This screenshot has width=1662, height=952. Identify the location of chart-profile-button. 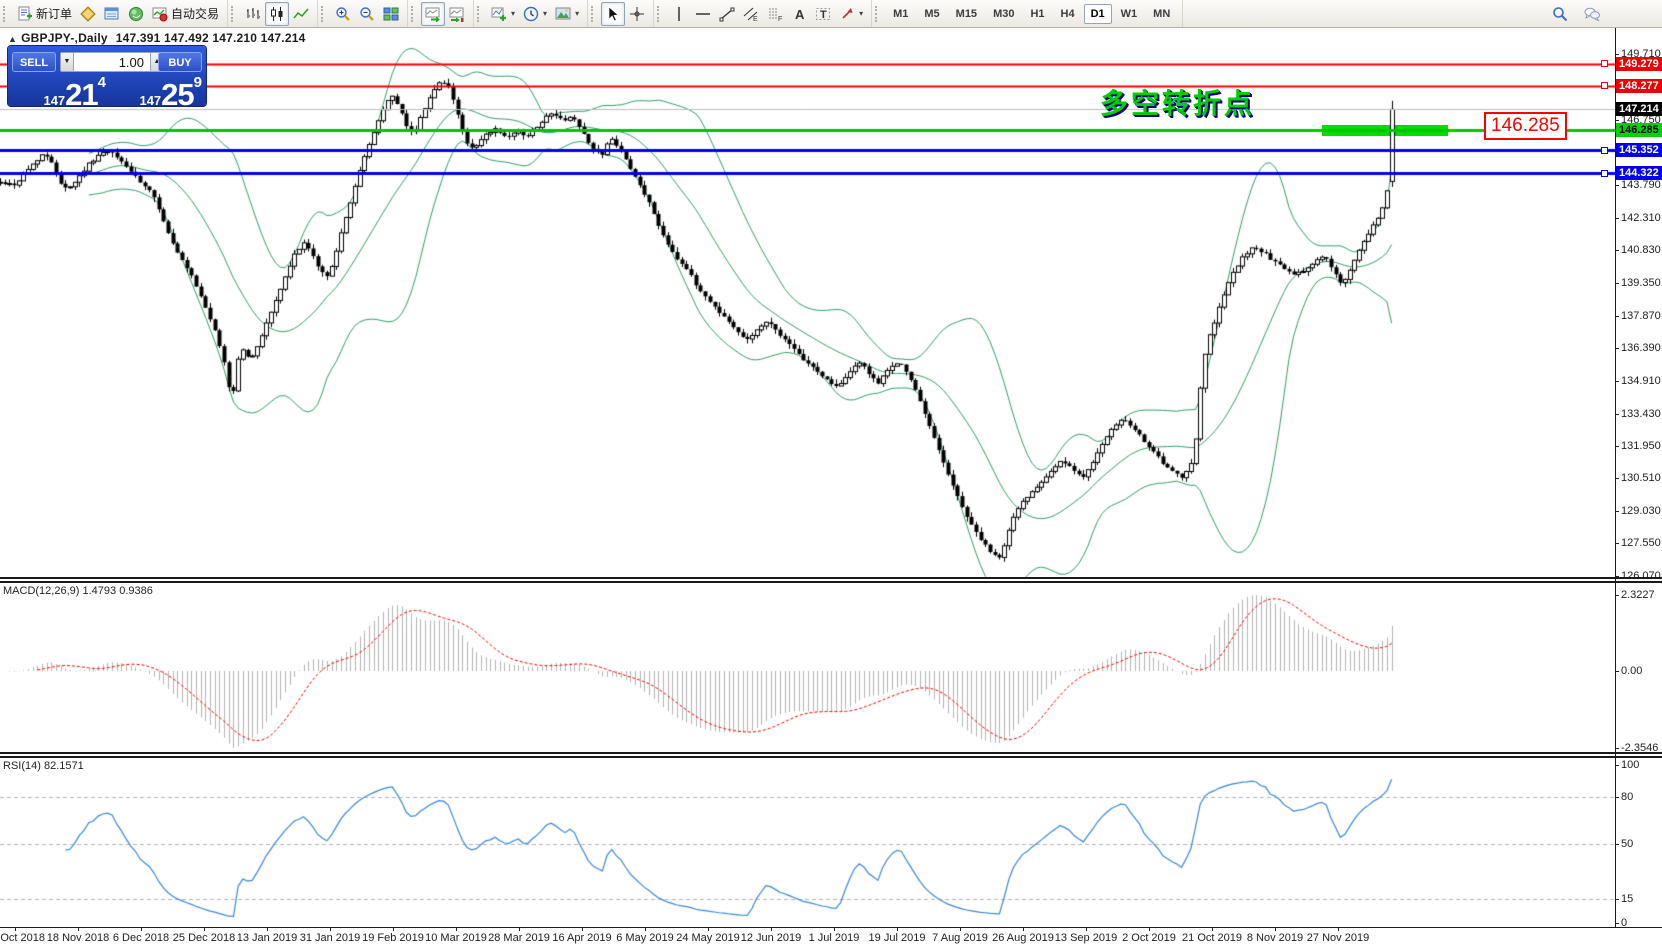
(88, 14).